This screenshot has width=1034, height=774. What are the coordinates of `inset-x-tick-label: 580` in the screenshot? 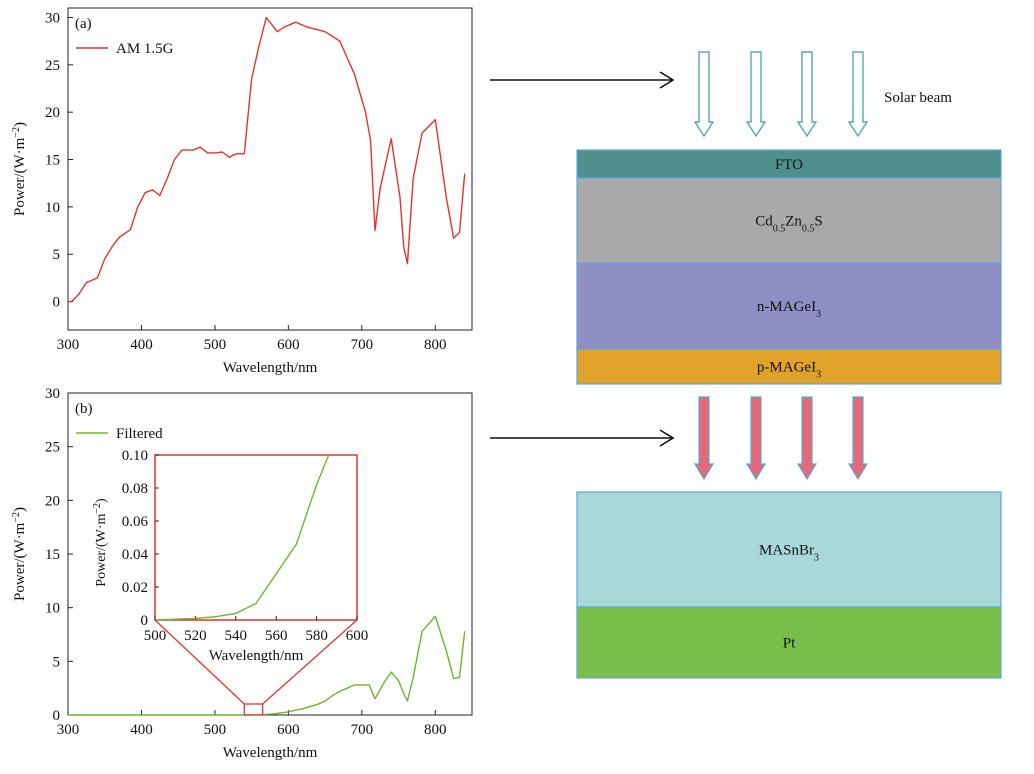 It's located at (316, 636).